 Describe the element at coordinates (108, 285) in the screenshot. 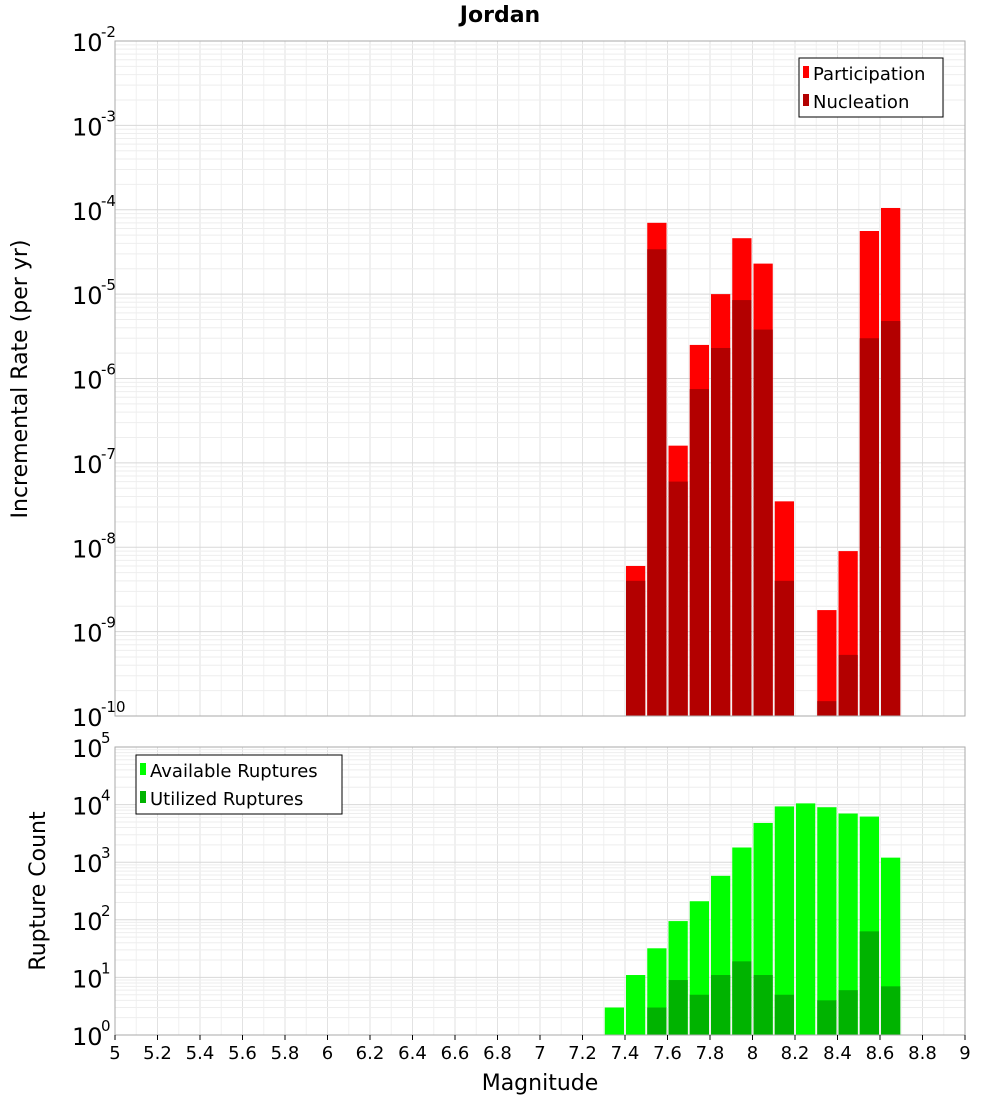

I see `rate-y-tick-exponent: -5` at that location.